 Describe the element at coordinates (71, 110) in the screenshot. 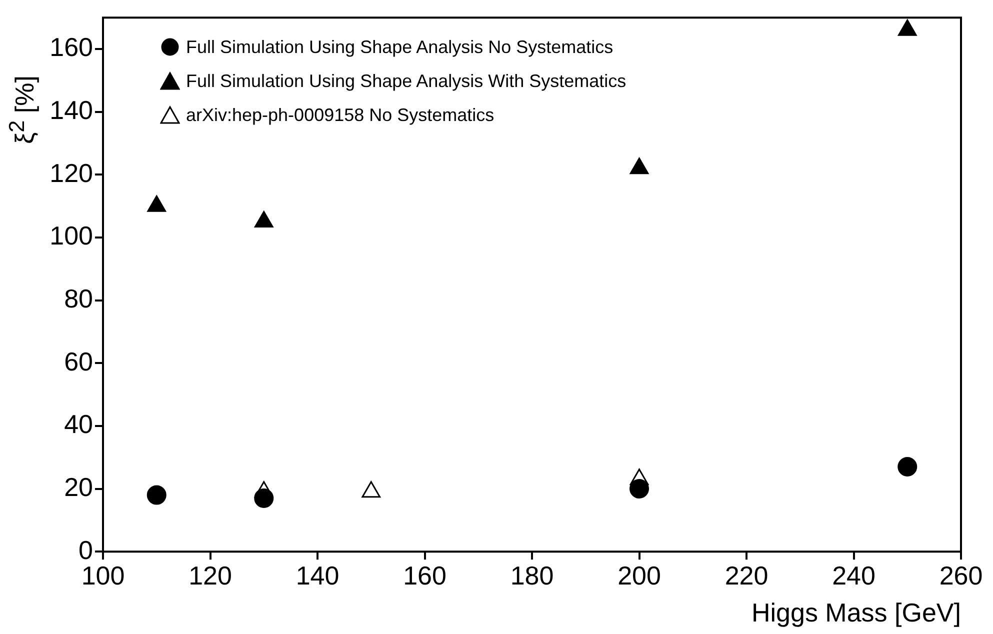

I see `y-tick-label: 140` at that location.